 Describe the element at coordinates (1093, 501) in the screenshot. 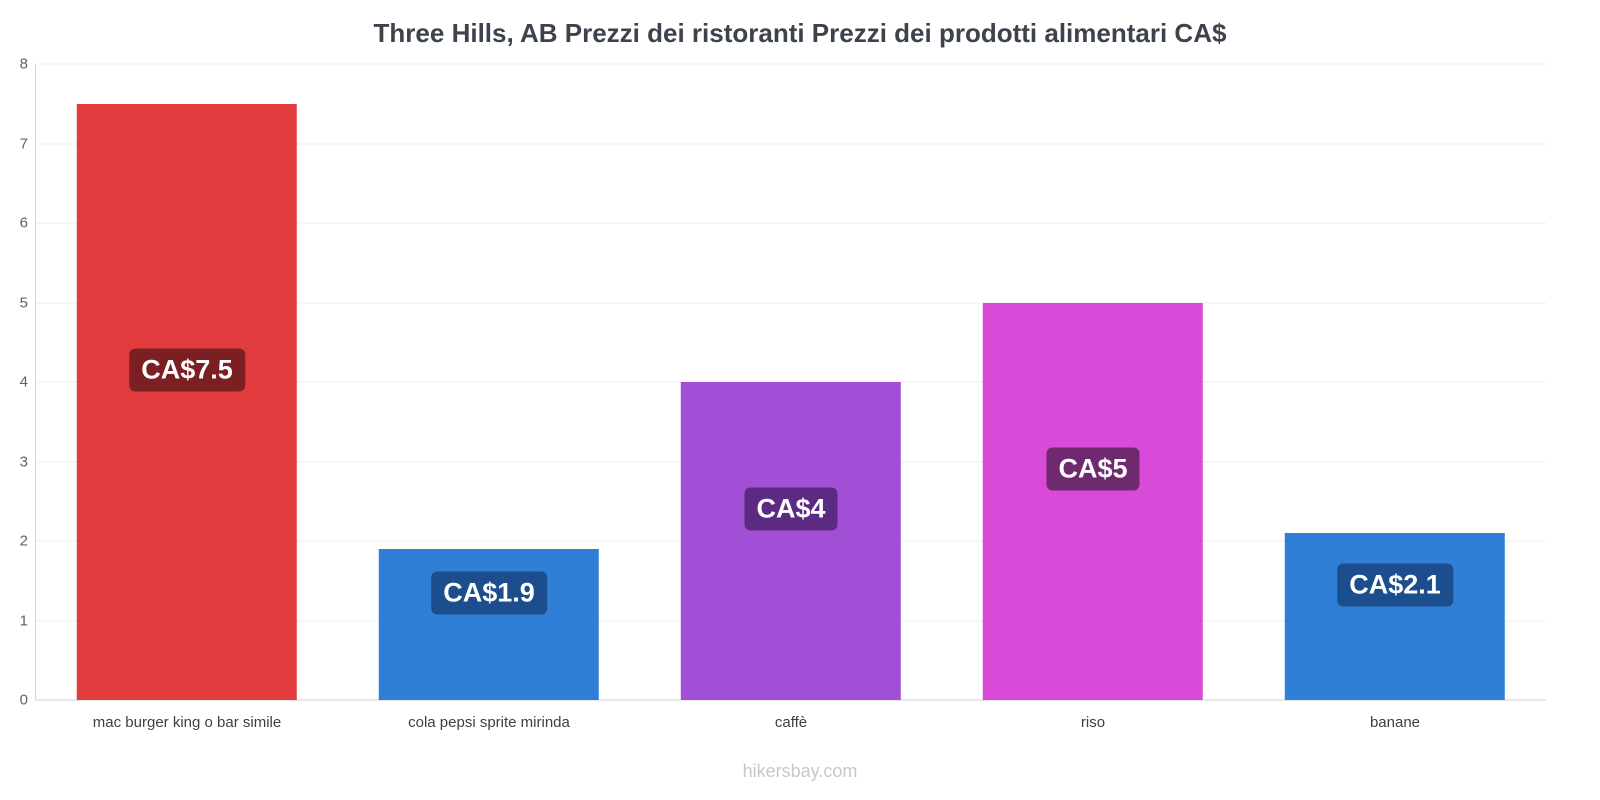

I see `bar-riso` at that location.